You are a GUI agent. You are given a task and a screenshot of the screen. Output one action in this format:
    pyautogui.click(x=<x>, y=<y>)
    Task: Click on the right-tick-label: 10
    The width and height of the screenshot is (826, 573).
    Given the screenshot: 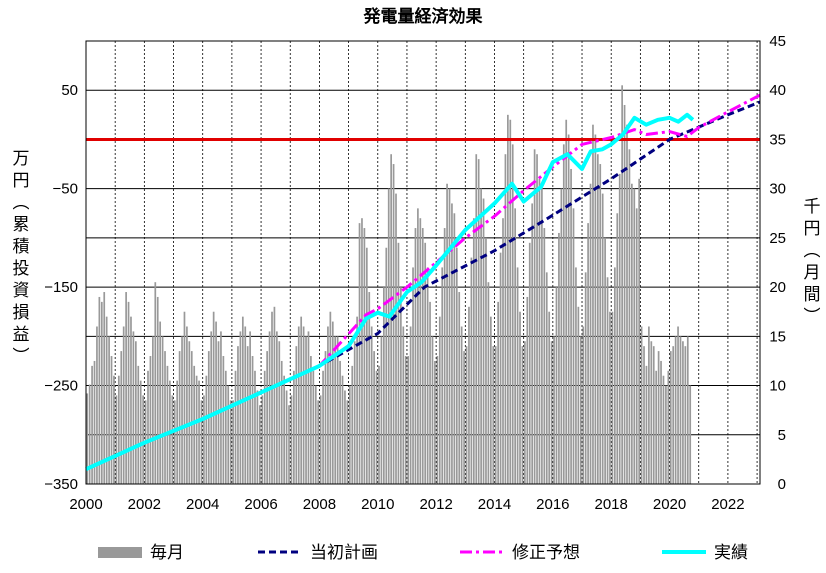 What is the action you would take?
    pyautogui.click(x=777, y=386)
    